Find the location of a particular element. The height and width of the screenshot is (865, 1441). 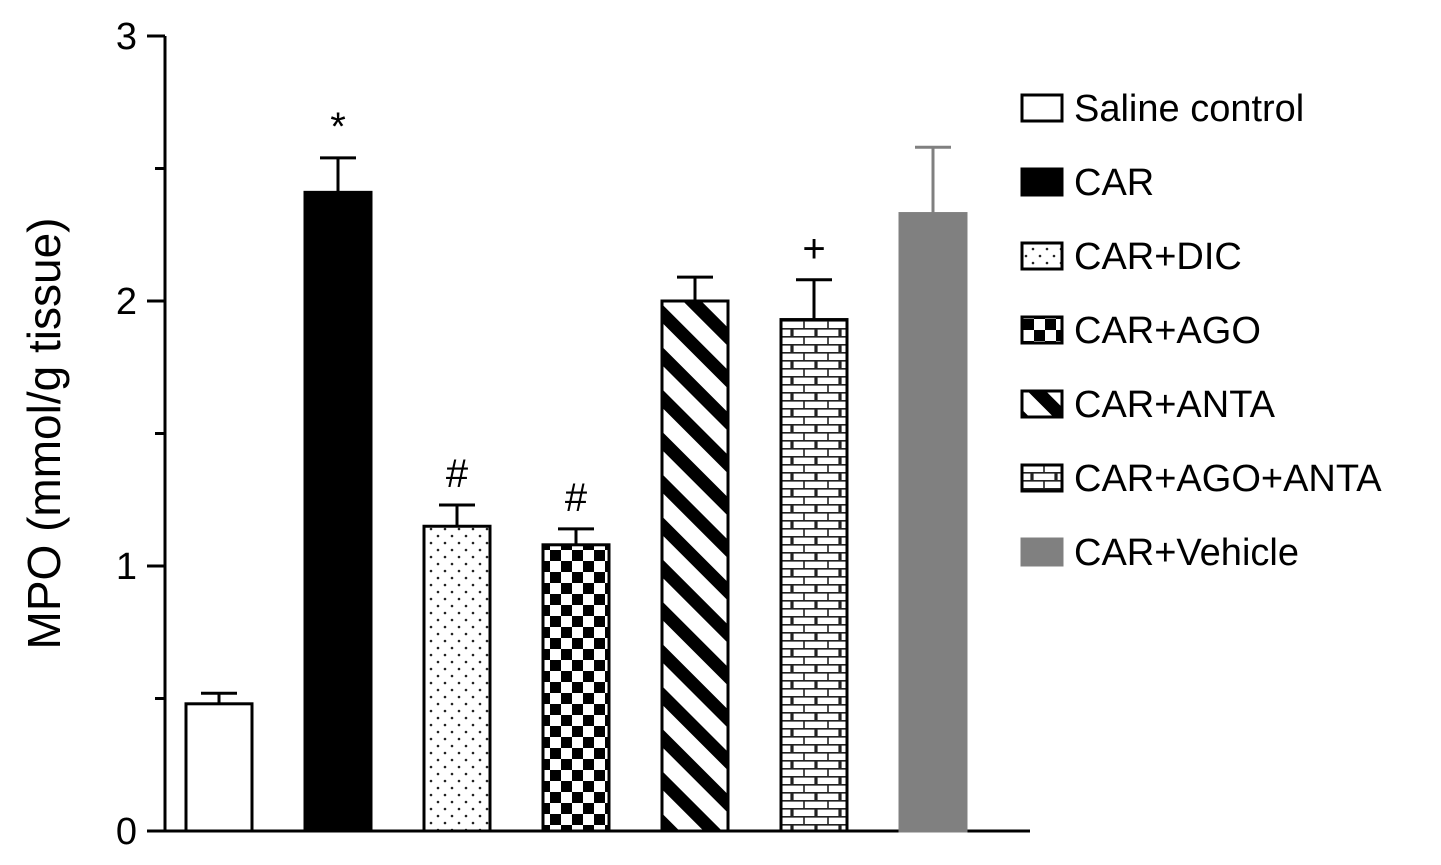

significance-marker: + is located at coordinates (813, 249).